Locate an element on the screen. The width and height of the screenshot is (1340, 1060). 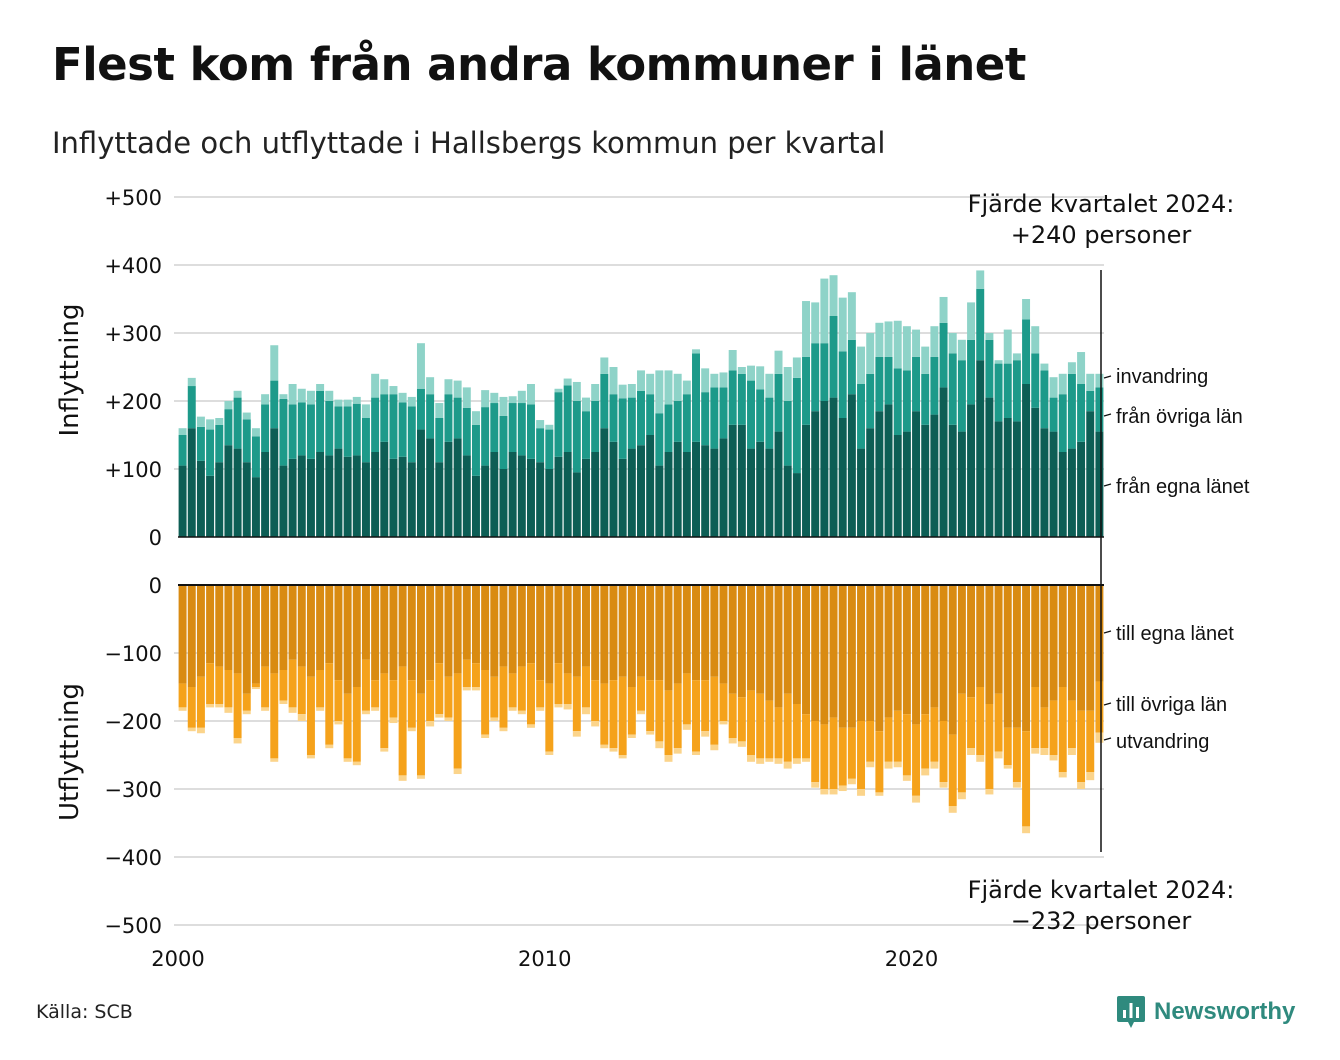
legend-tick-marks is located at coordinates (1107, 558).